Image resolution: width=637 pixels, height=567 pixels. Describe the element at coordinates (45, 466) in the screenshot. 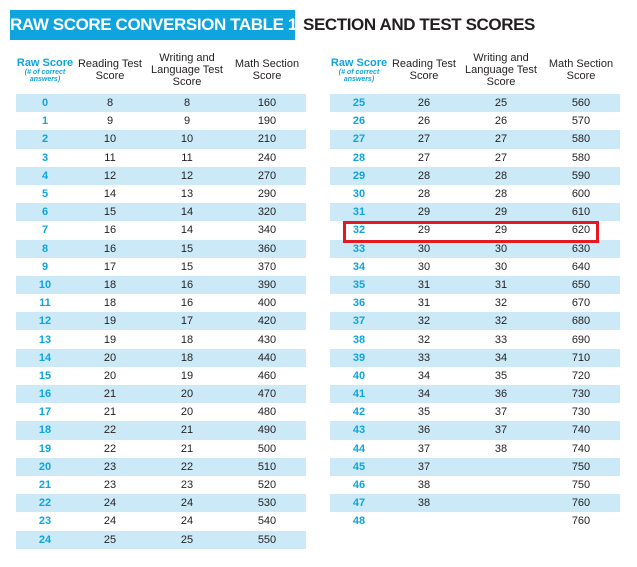

I see `cell-raw-score: 20` at that location.